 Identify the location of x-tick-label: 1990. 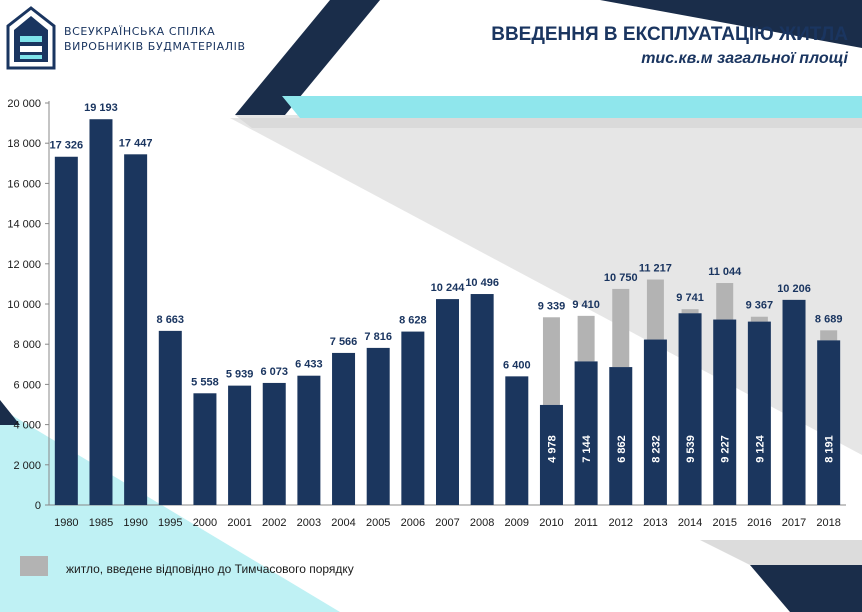
(135, 523).